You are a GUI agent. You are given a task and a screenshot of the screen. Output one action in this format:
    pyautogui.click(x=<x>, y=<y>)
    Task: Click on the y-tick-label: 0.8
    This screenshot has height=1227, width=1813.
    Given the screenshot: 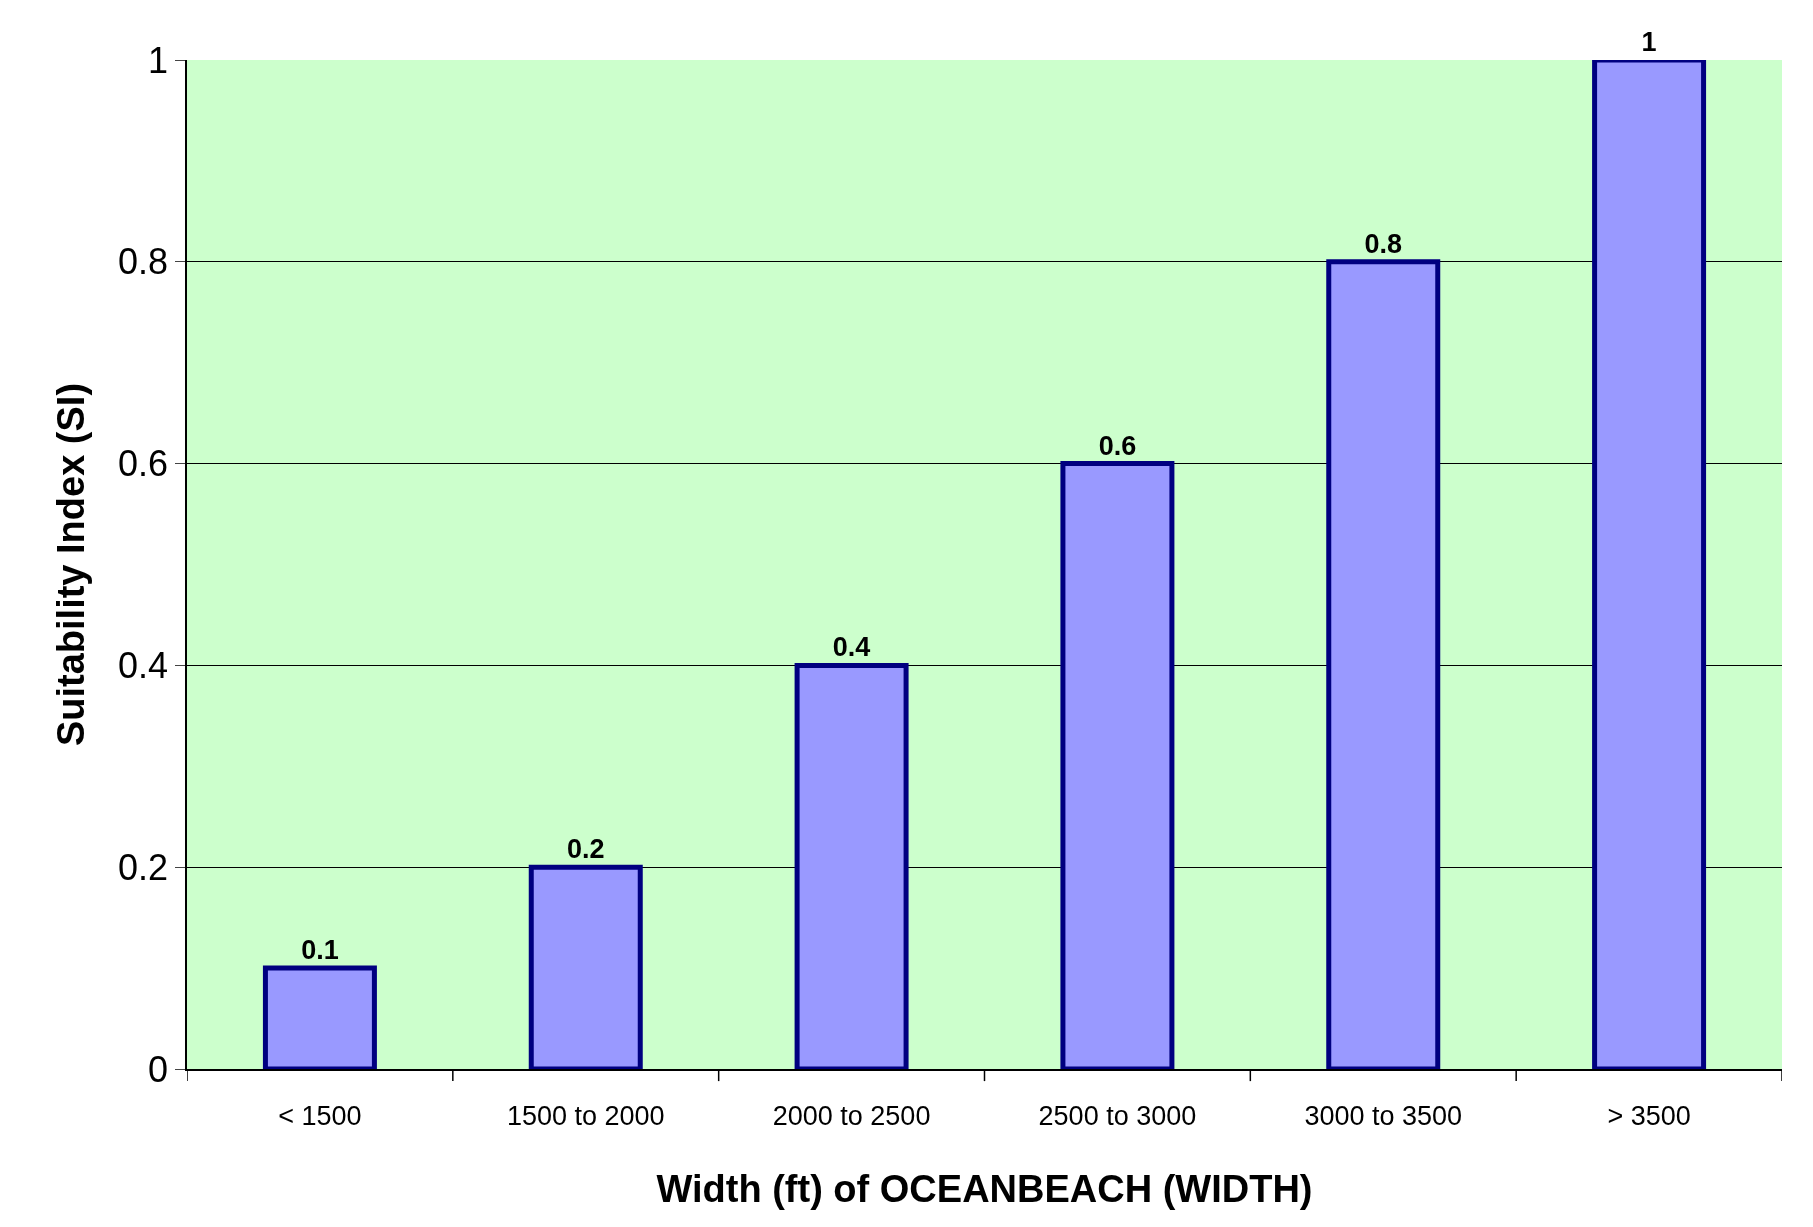 What is the action you would take?
    pyautogui.click(x=143, y=262)
    